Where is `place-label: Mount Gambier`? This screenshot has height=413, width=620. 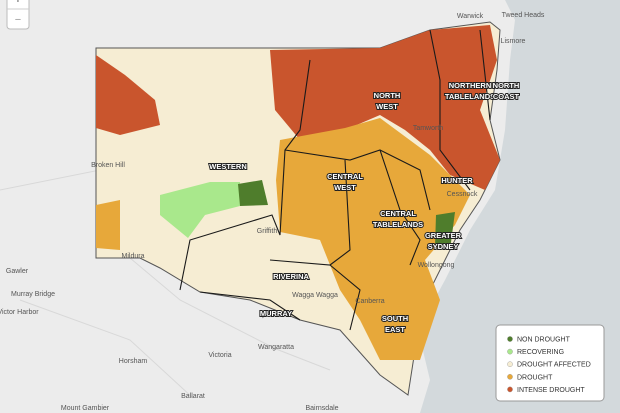 place-label: Mount Gambier is located at coordinates (85, 408).